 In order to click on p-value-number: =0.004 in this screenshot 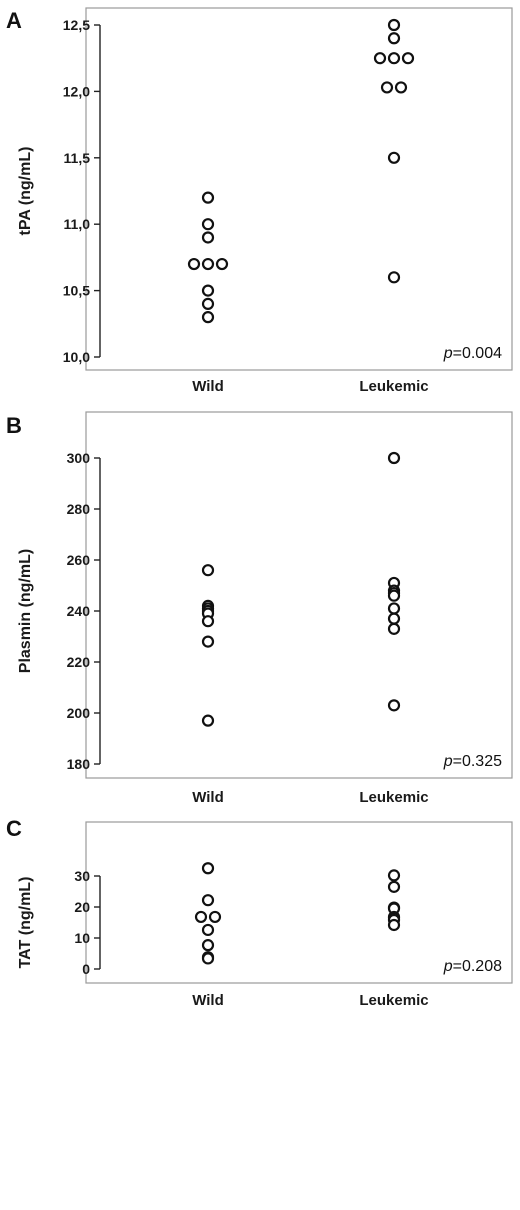, I will do `click(477, 353)`.